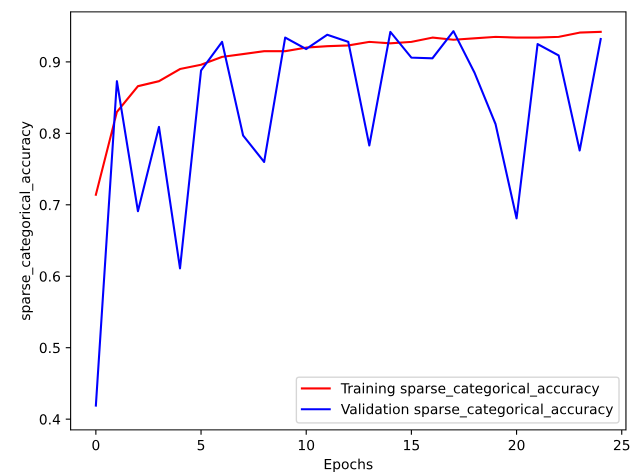 The image size is (642, 475). Describe the element at coordinates (96, 445) in the screenshot. I see `x-tick-label: 0` at that location.